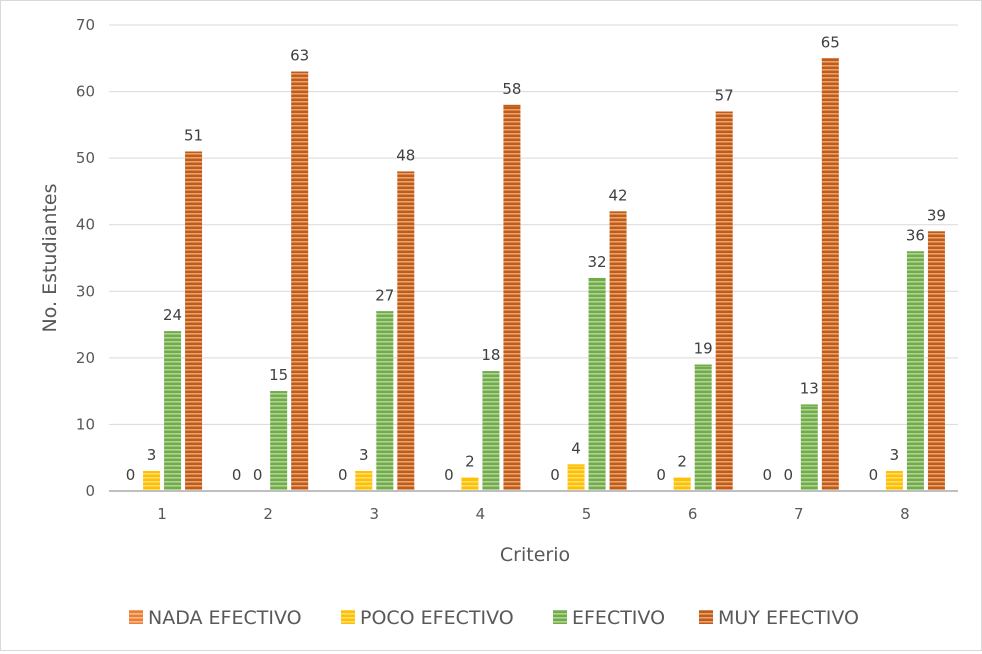 This screenshot has height=654, width=982. What do you see at coordinates (90, 491) in the screenshot?
I see `y-tick-label: 0` at bounding box center [90, 491].